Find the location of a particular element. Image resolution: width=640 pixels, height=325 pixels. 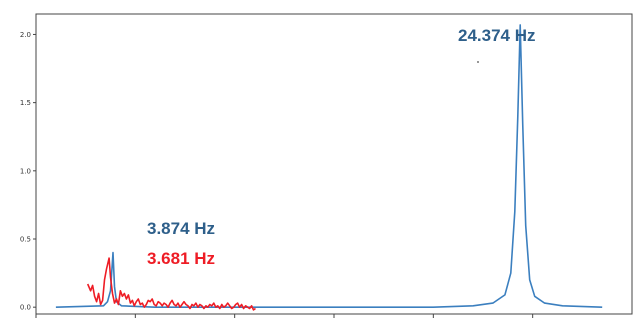

series-line-red is located at coordinates (171, 284).